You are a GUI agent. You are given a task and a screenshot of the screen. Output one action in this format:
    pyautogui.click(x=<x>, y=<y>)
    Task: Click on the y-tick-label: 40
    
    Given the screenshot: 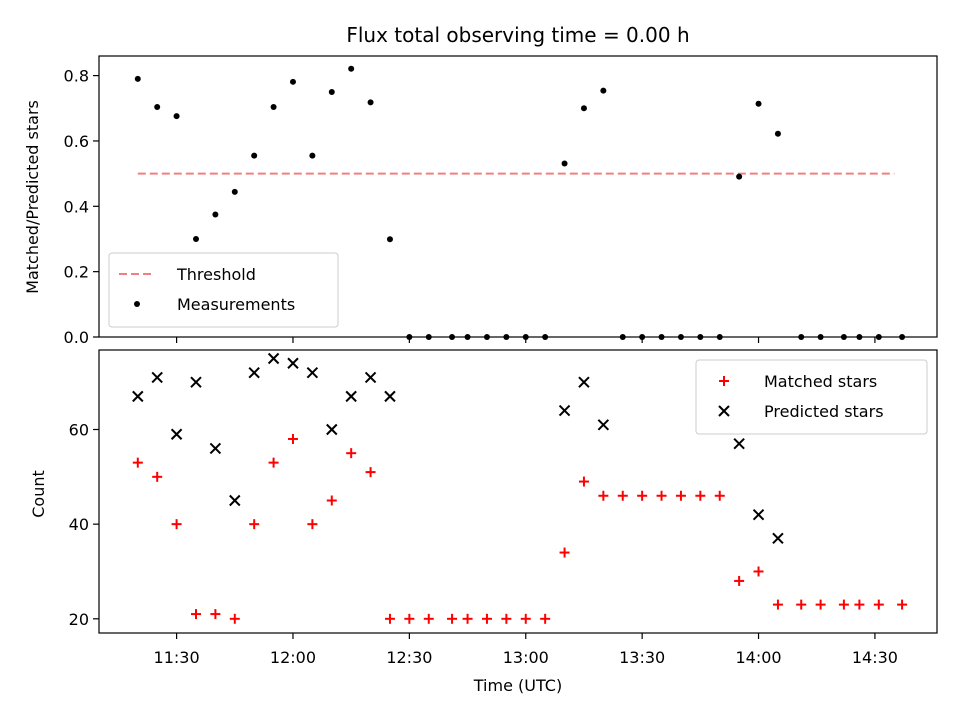 What is the action you would take?
    pyautogui.click(x=79, y=524)
    